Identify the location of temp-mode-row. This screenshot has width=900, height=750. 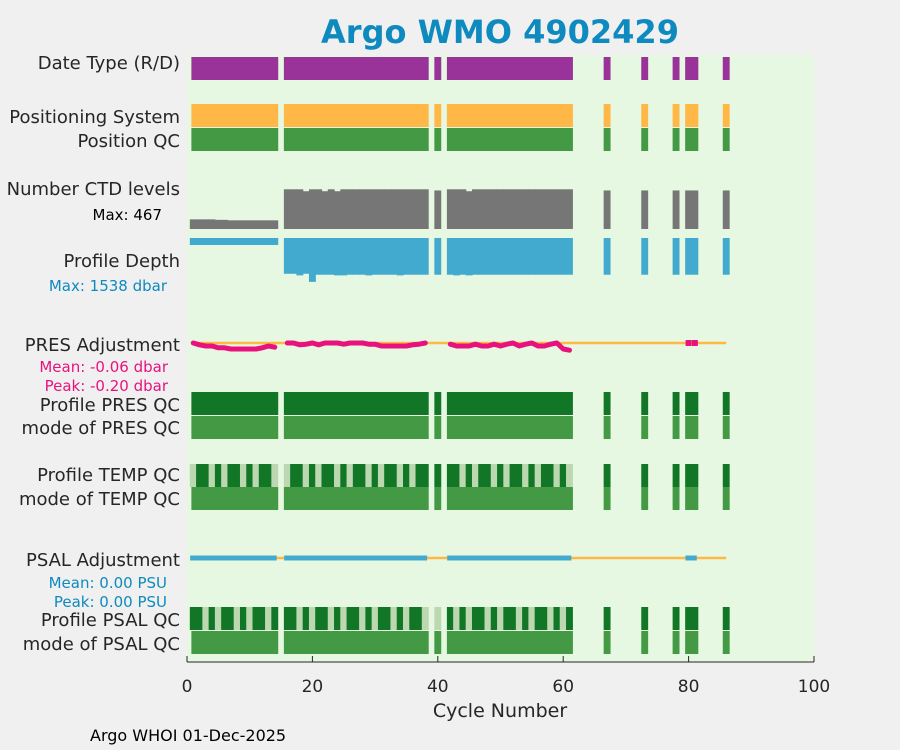
(460, 498).